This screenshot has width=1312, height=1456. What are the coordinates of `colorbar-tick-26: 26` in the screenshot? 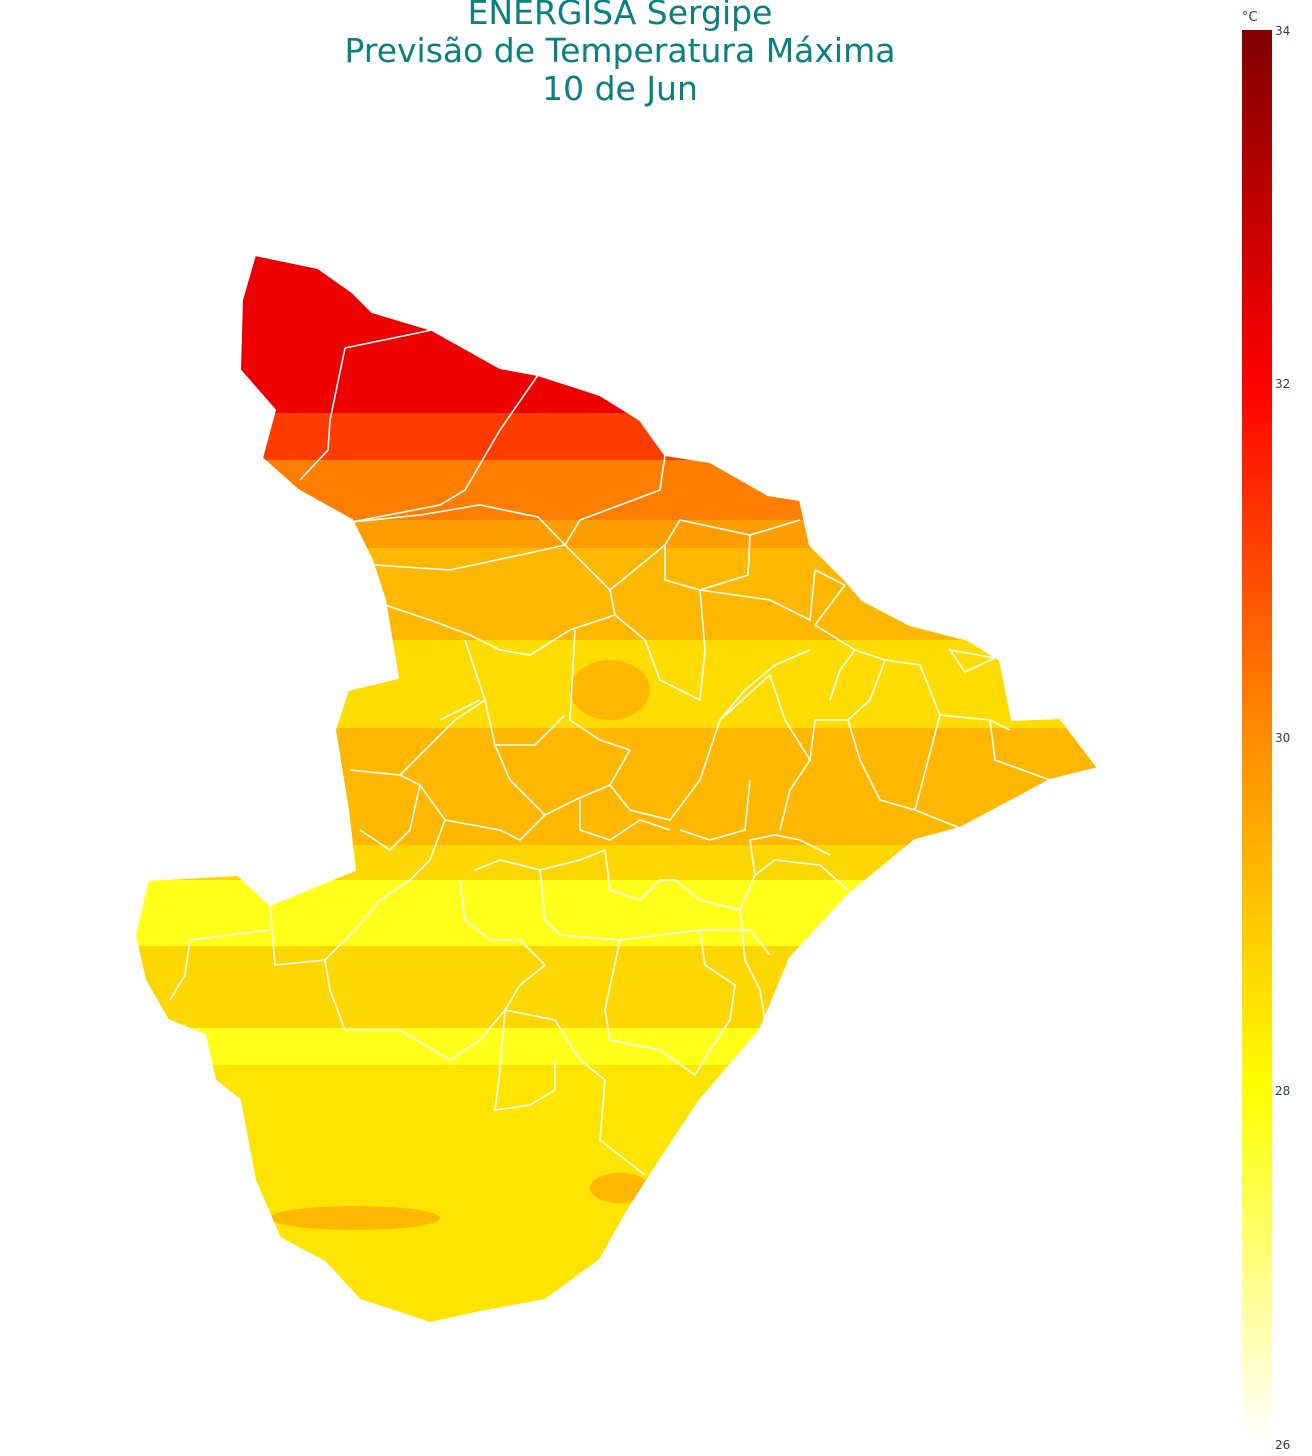 It's located at (1283, 1445).